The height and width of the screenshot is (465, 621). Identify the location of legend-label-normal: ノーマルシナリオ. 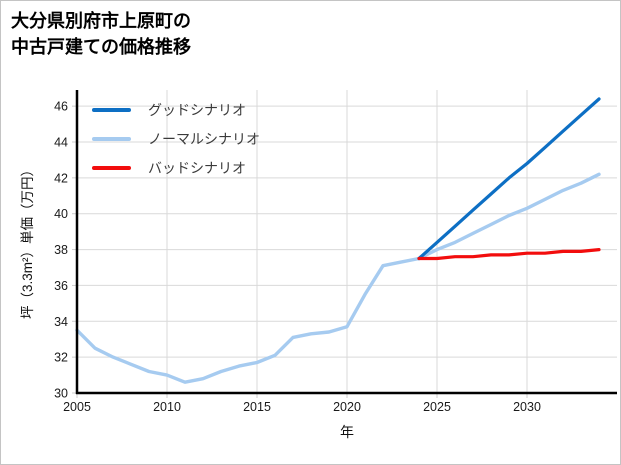
(204, 138).